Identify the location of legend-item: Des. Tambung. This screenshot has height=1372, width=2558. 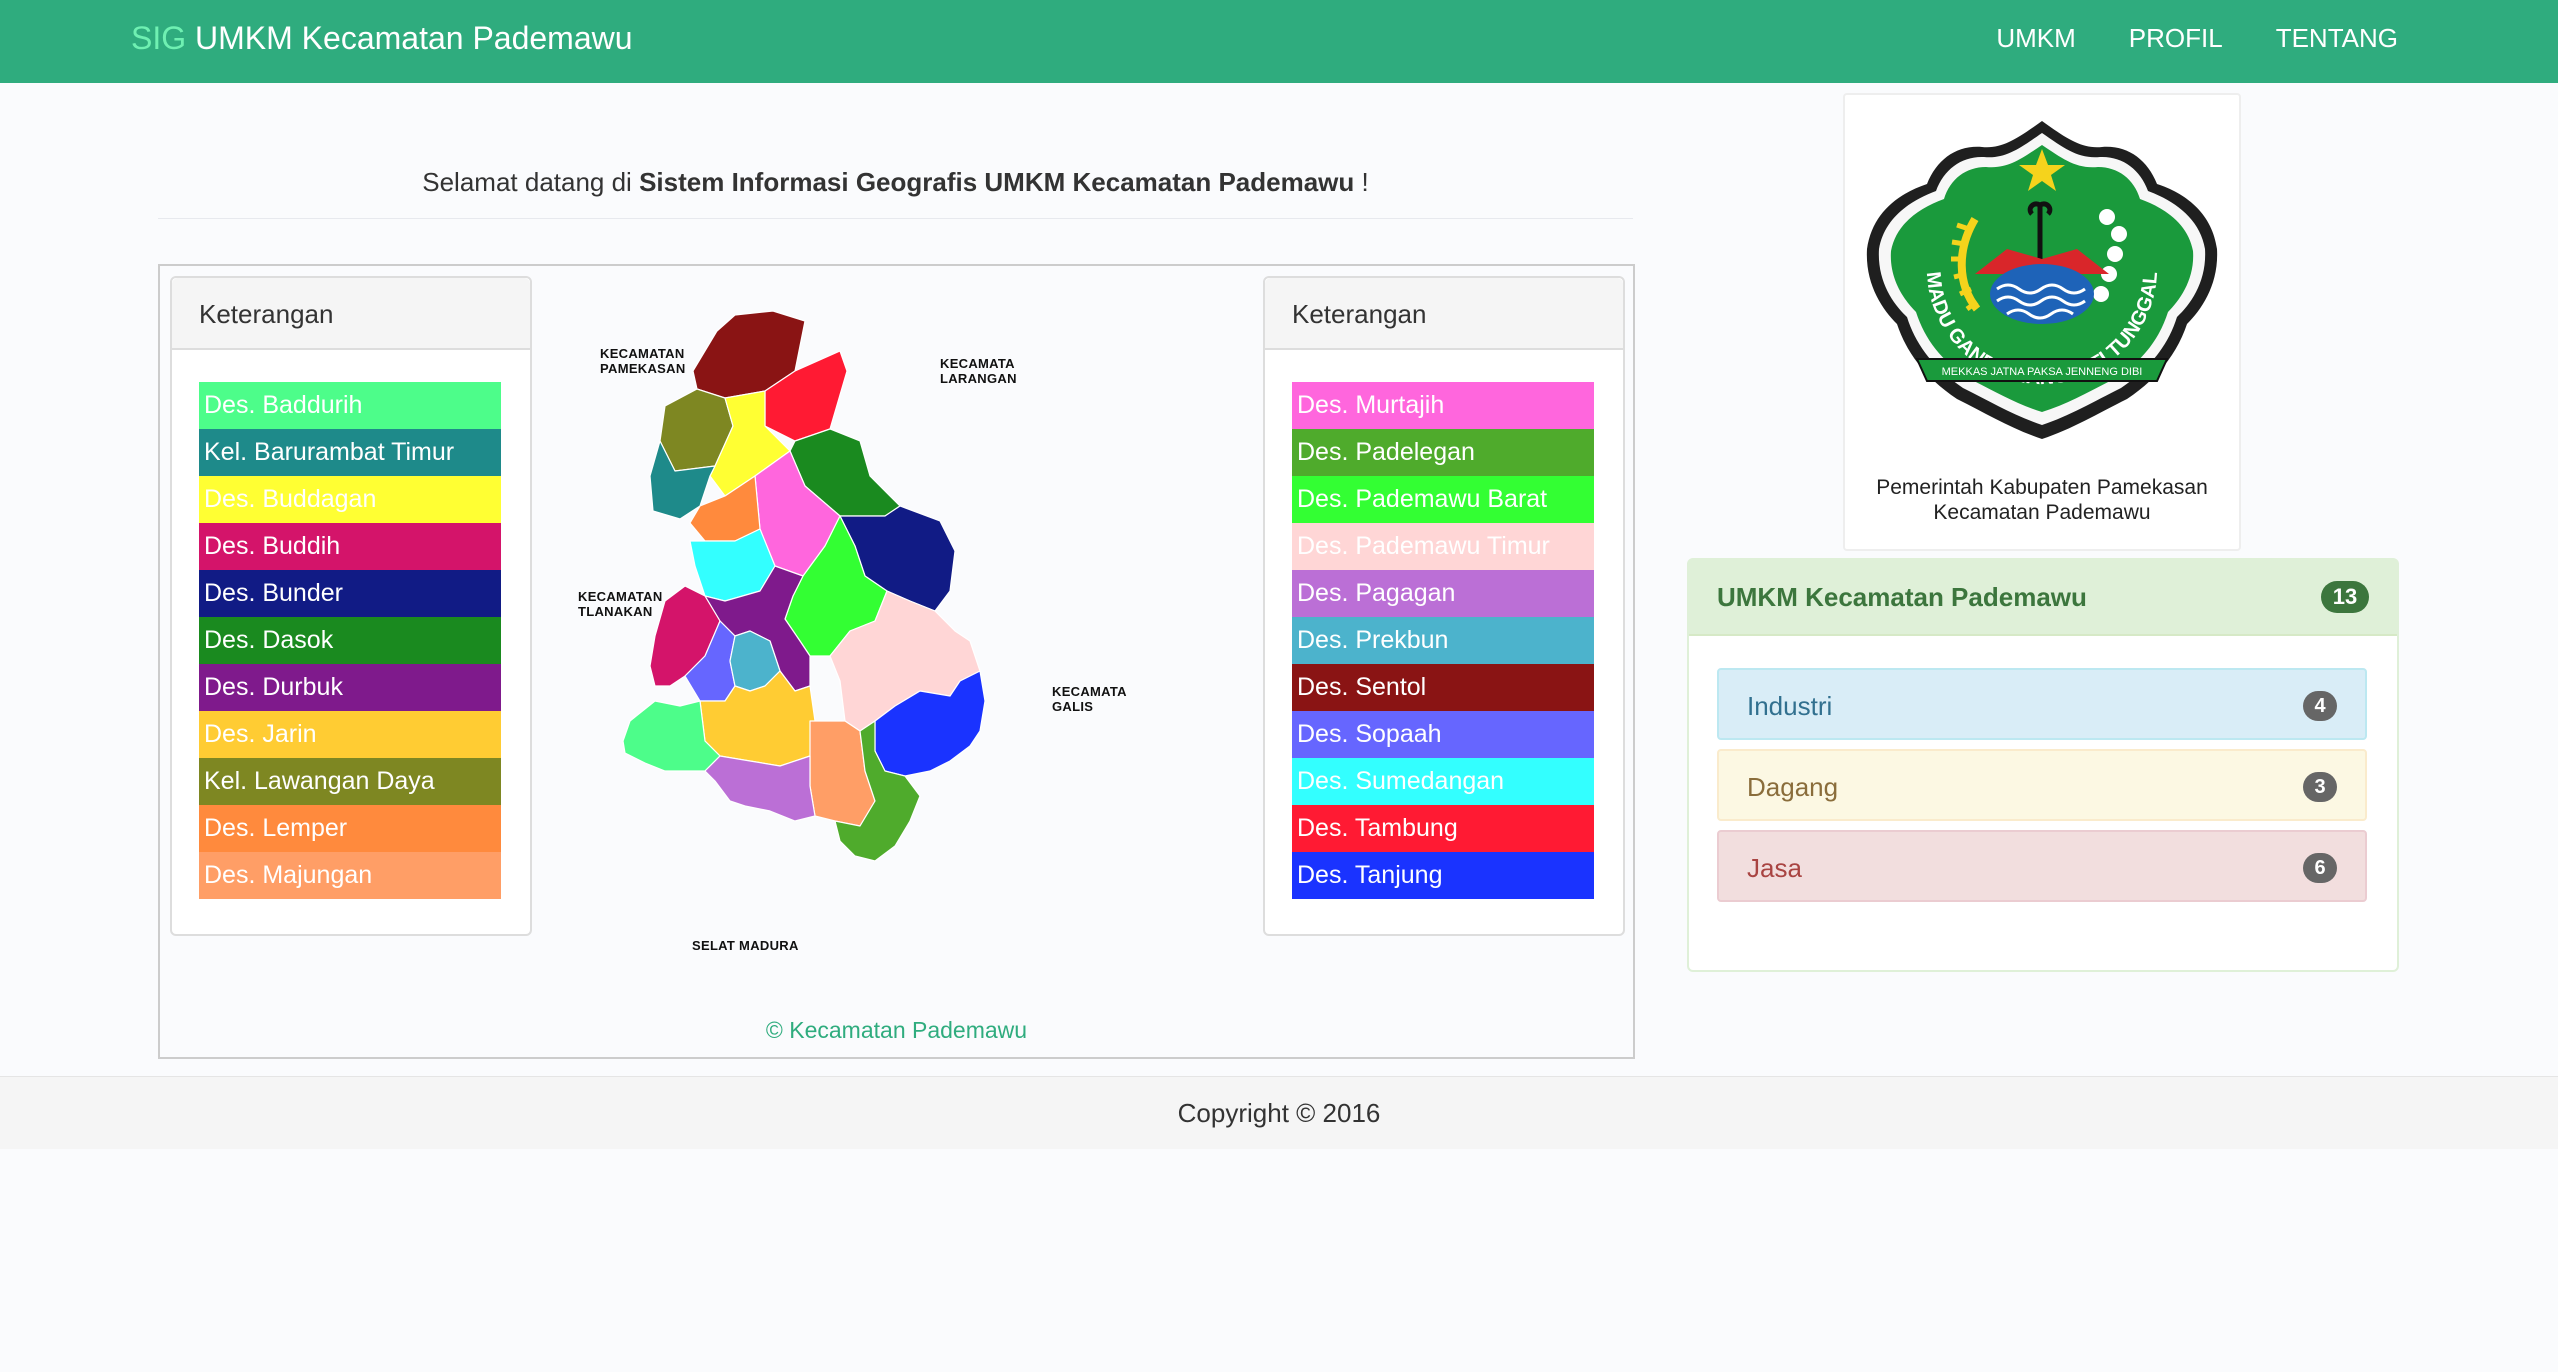
(1443, 828).